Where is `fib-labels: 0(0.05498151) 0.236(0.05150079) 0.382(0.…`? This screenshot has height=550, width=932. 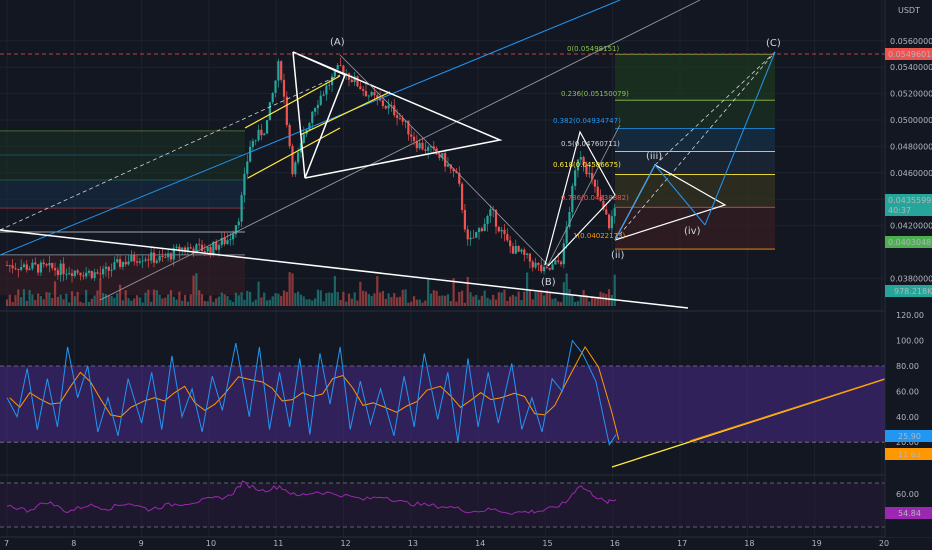
fib-labels: 0(0.05498151) 0.236(0.05150079) 0.382(0.… is located at coordinates (591, 142).